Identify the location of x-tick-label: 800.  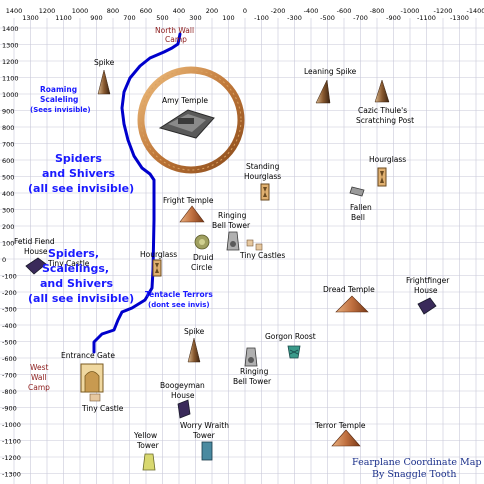
(113, 11).